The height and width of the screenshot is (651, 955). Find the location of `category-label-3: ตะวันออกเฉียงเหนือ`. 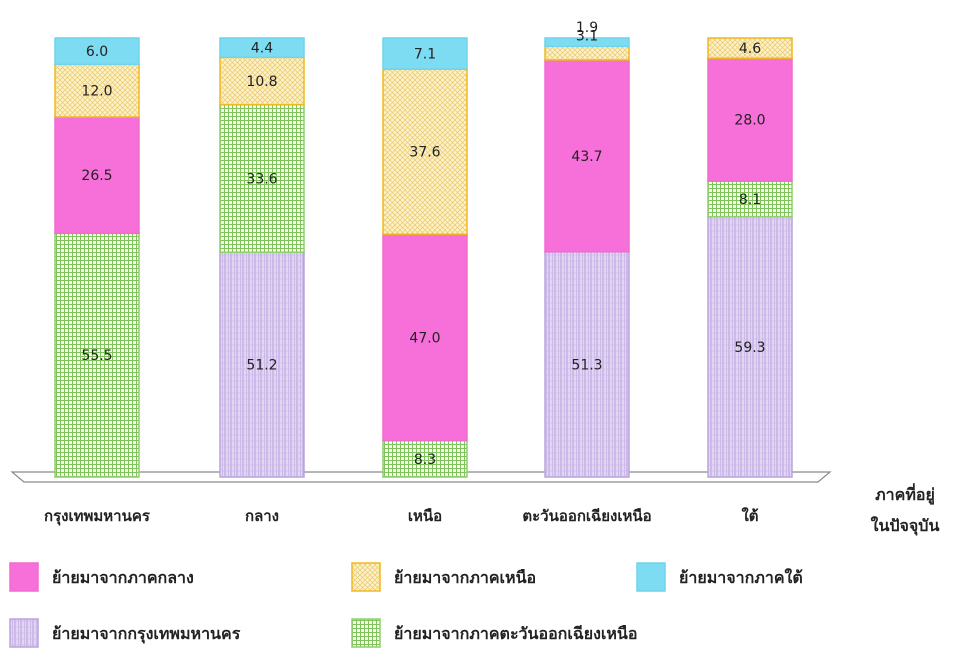

category-label-3: ตะวันออกเฉียงเหนือ is located at coordinates (586, 516).